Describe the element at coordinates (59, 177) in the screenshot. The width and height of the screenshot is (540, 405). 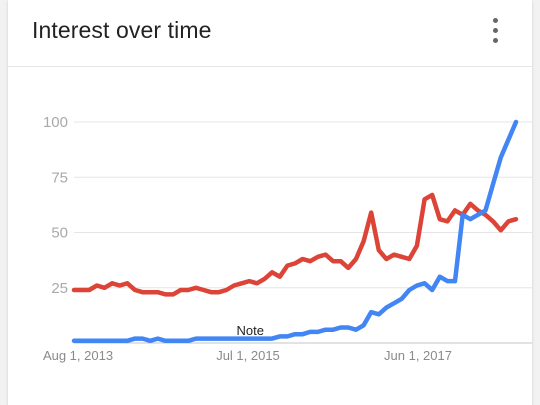
I see `y-tick-label: 75` at that location.